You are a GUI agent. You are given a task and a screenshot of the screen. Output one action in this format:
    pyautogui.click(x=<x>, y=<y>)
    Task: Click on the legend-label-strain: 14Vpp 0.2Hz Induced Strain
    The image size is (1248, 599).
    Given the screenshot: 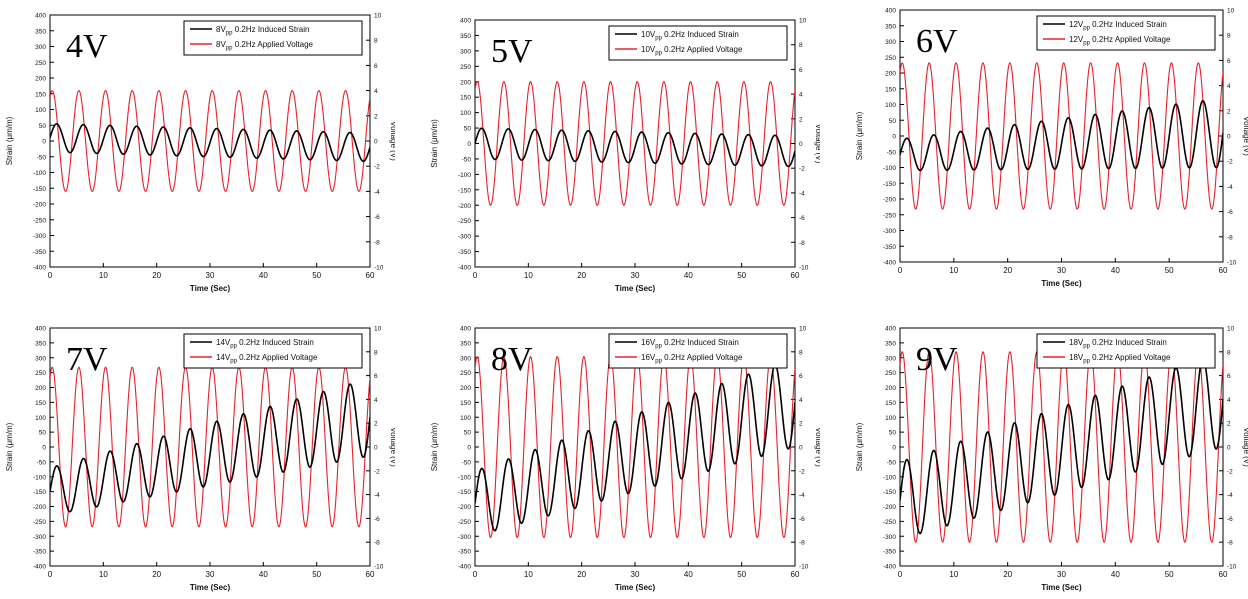 What is the action you would take?
    pyautogui.click(x=265, y=344)
    